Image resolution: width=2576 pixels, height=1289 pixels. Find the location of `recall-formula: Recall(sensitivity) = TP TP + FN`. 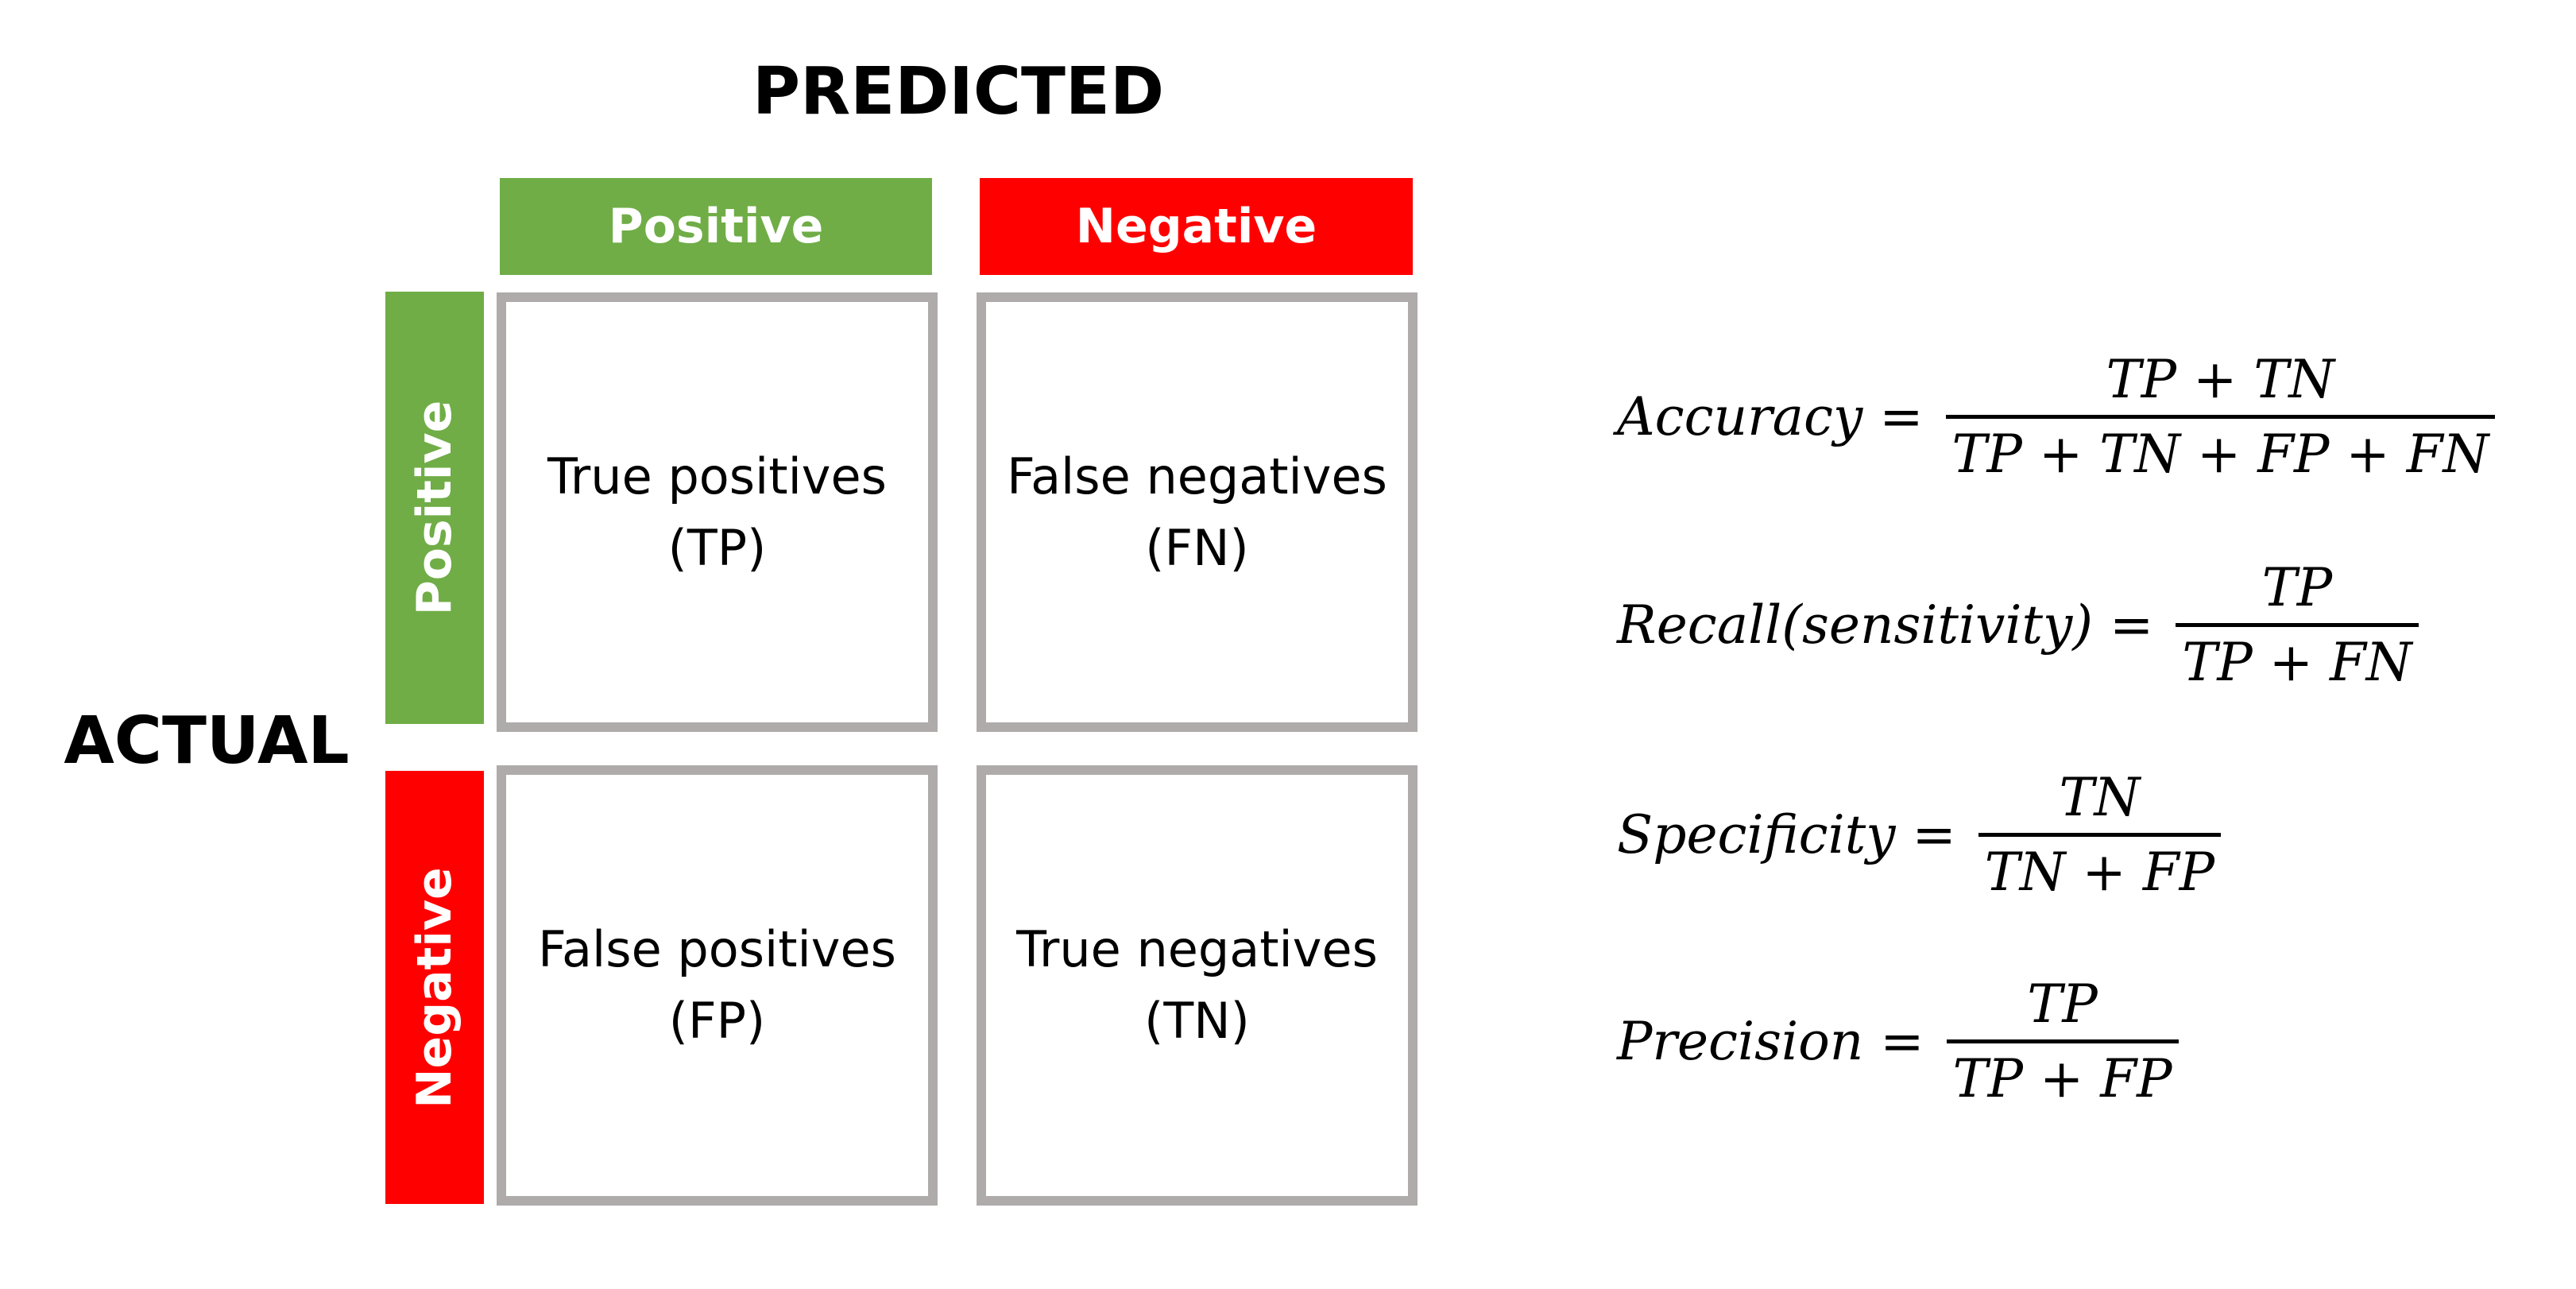

recall-formula: Recall(sensitivity) = TP TP + FN is located at coordinates (2018, 625).